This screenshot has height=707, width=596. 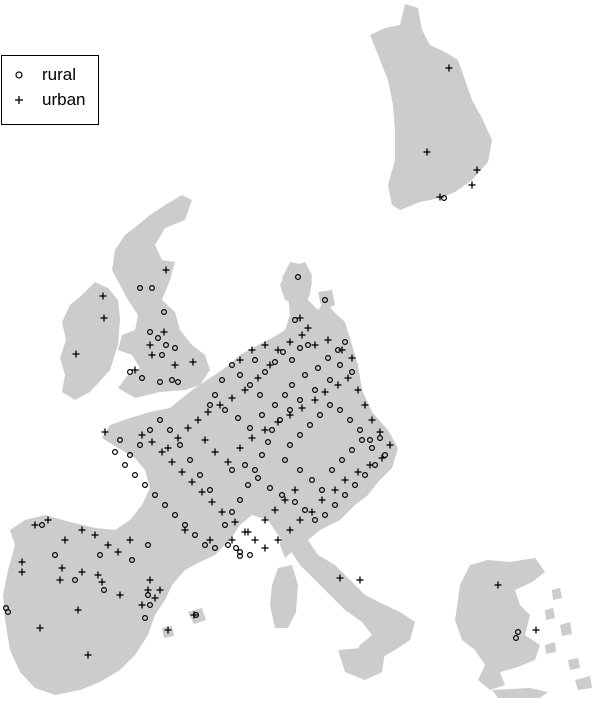 What do you see at coordinates (50, 76) in the screenshot?
I see `legend-item-rural: rural` at bounding box center [50, 76].